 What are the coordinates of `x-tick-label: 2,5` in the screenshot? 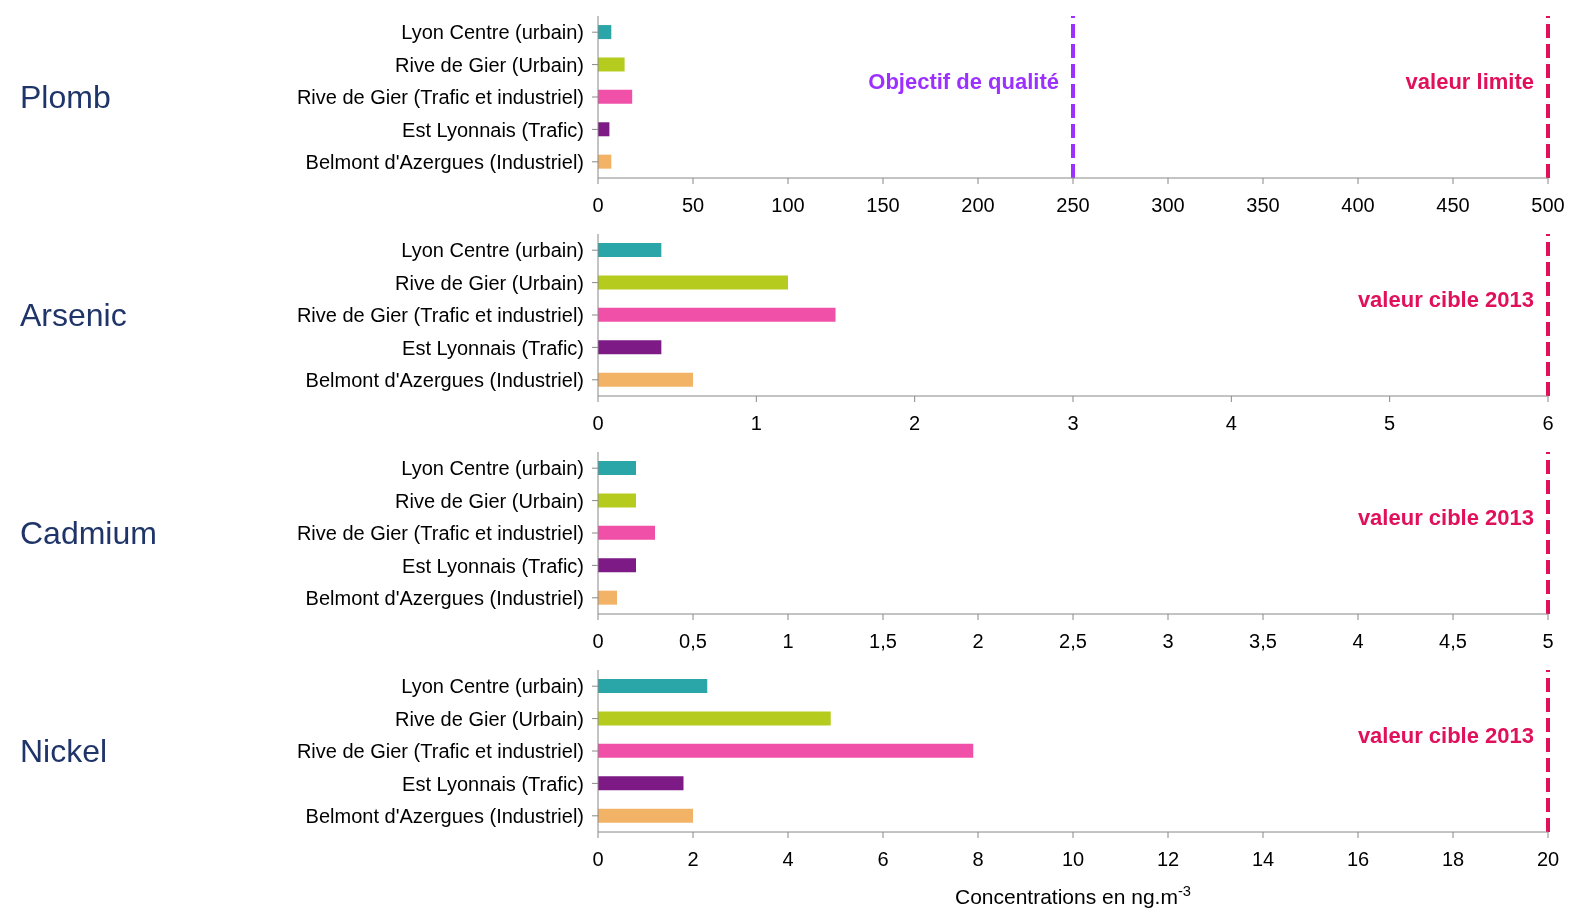 It's located at (1073, 641).